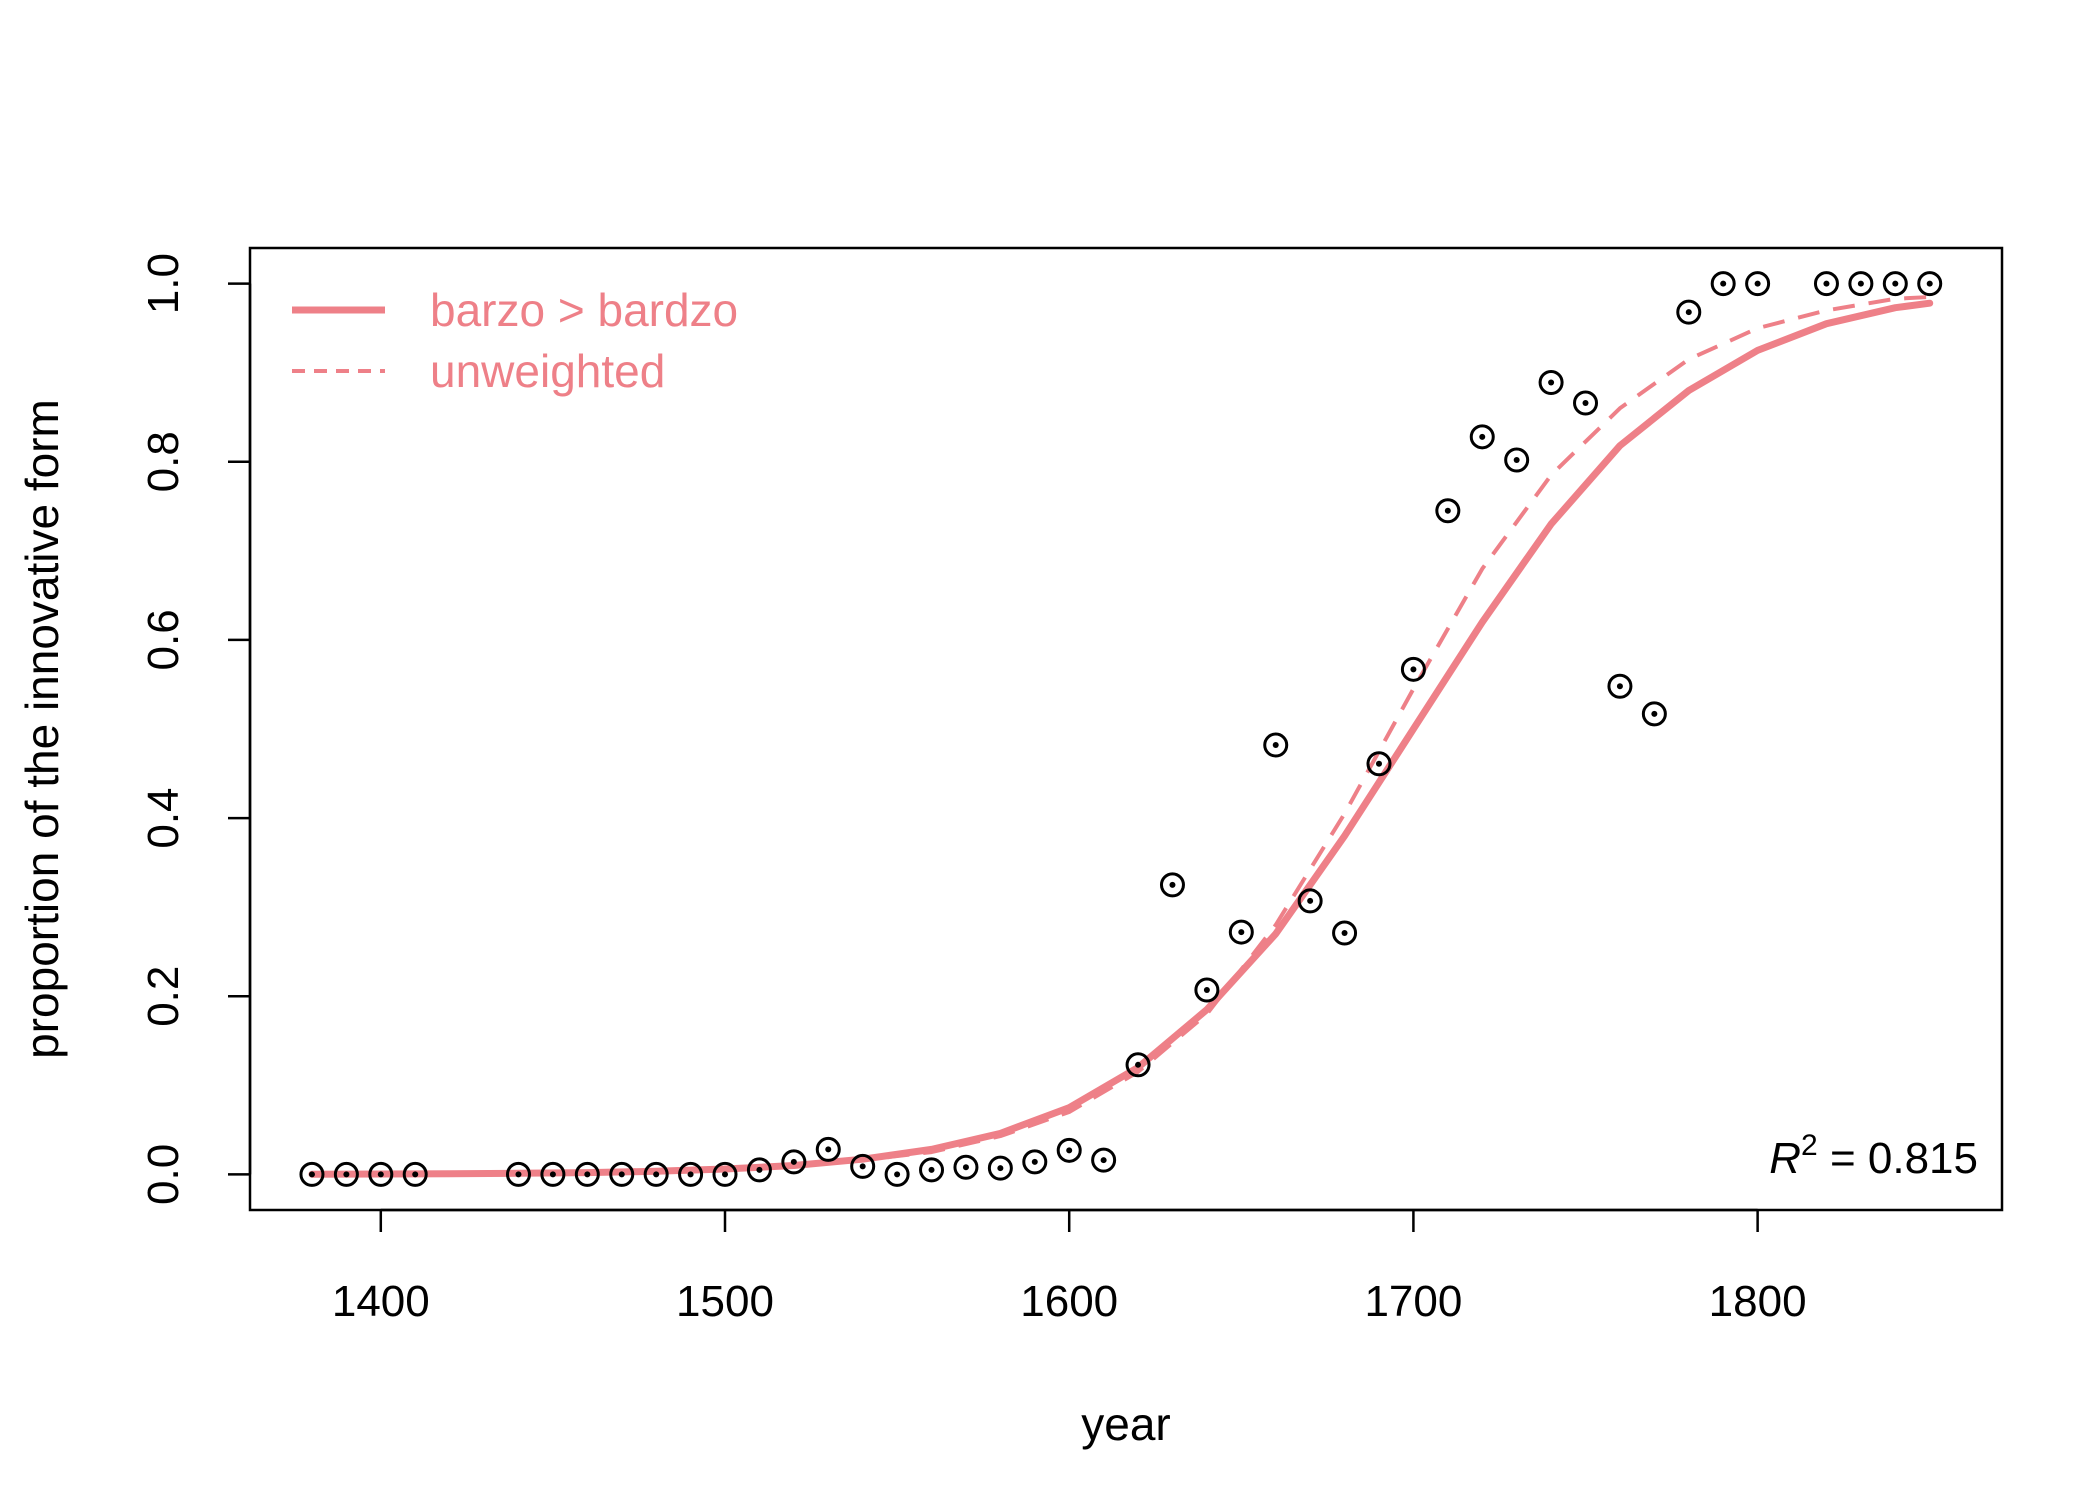  I want to click on x-tick-label: 1400, so click(381, 1301).